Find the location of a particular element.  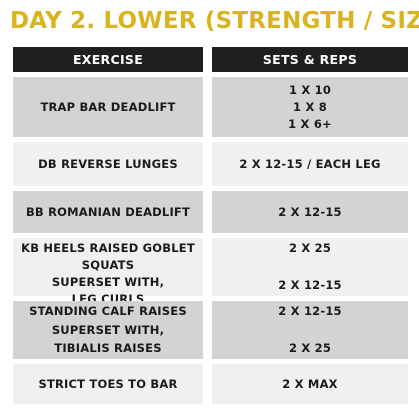

row-2-exercise-line-1: DB REVERSE LUNGES is located at coordinates (108, 163).